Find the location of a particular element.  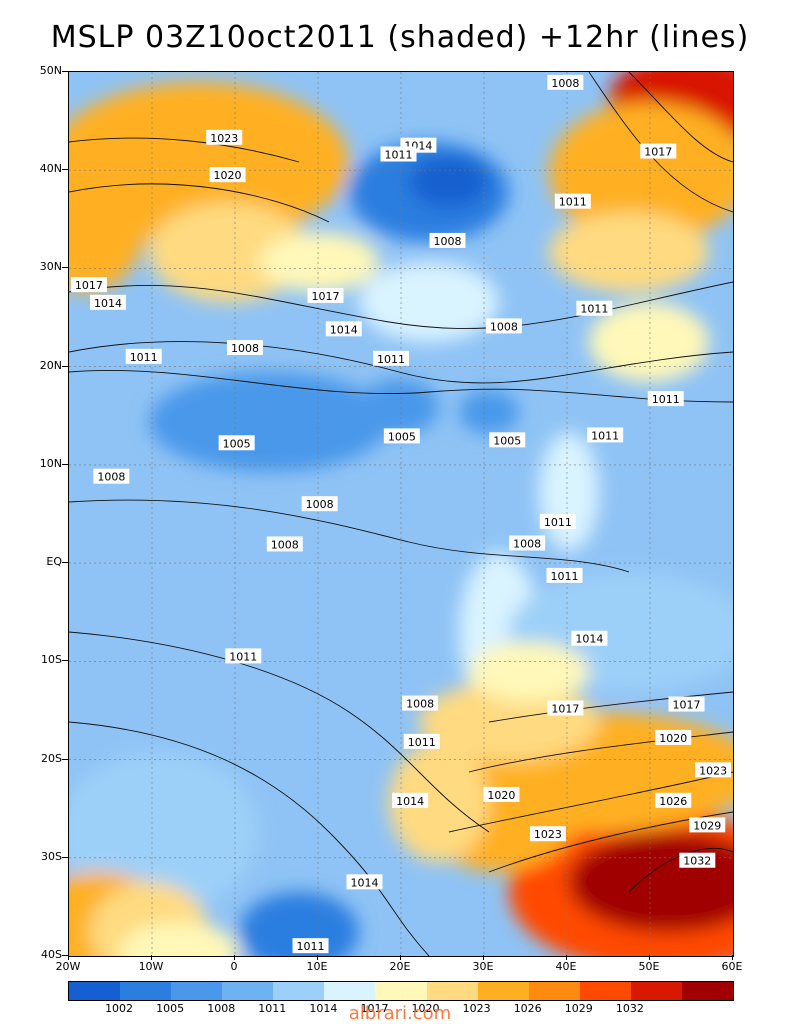

latitude-label: 10N is located at coordinates (50, 463).